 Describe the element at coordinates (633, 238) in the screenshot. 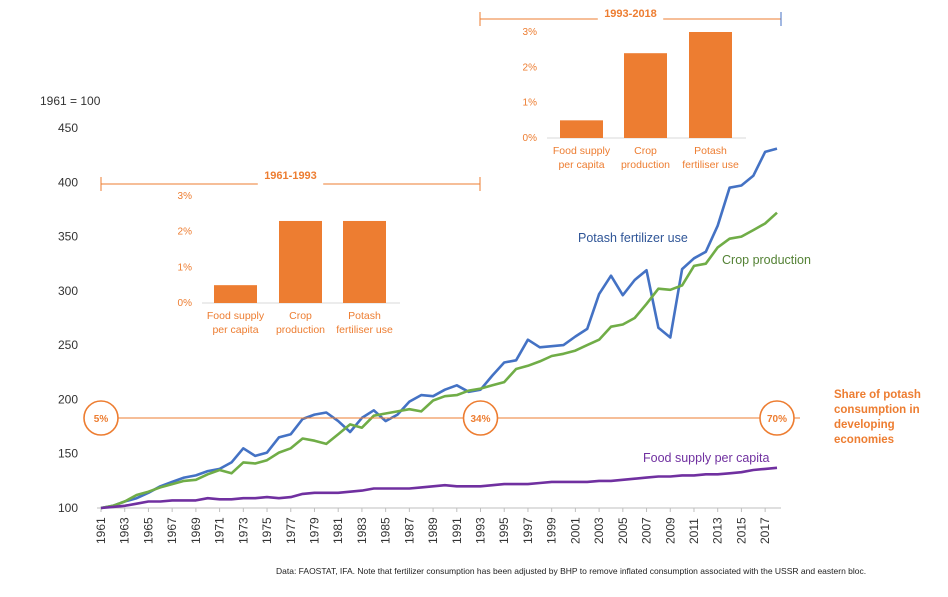

I see `potash-series-label: Potash fertilizer use` at that location.